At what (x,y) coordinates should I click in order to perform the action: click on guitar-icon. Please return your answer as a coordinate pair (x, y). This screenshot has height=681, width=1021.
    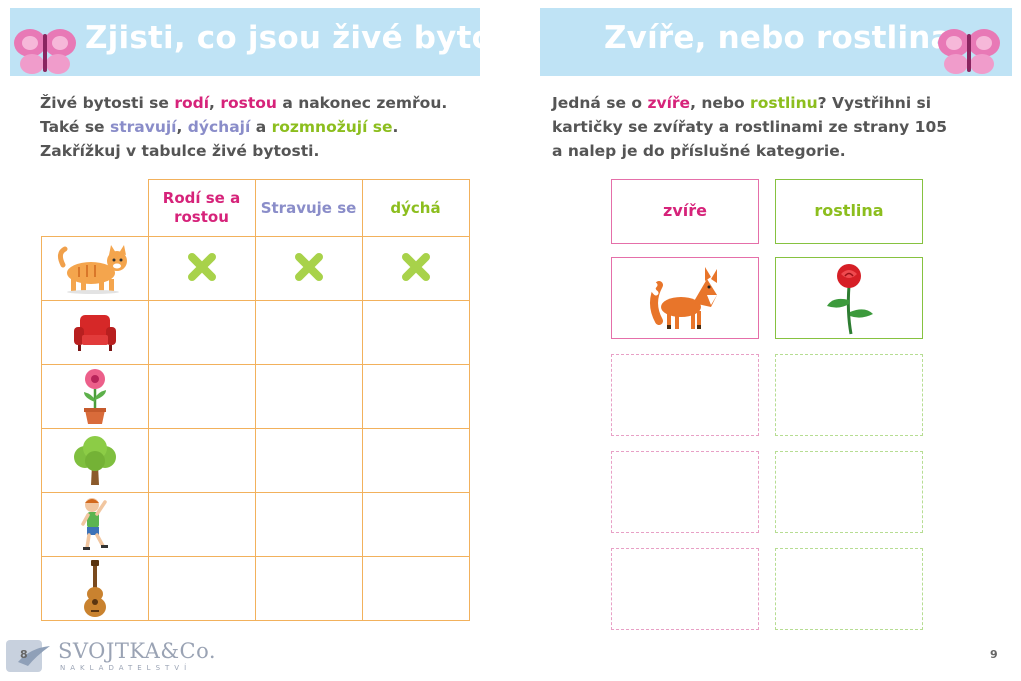
    Looking at the image, I should click on (94, 588).